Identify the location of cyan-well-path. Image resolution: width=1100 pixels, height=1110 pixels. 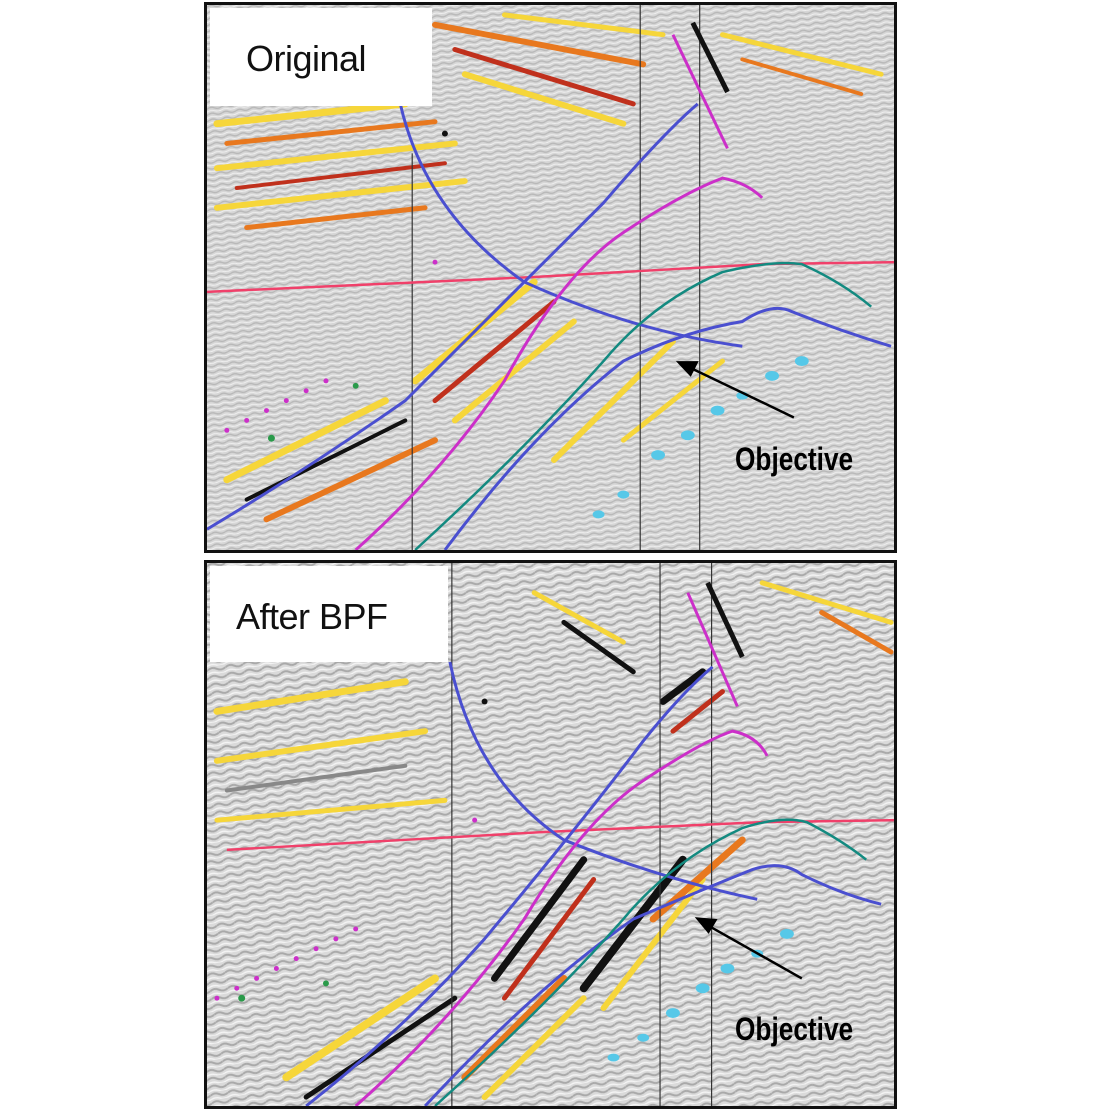
(700, 995).